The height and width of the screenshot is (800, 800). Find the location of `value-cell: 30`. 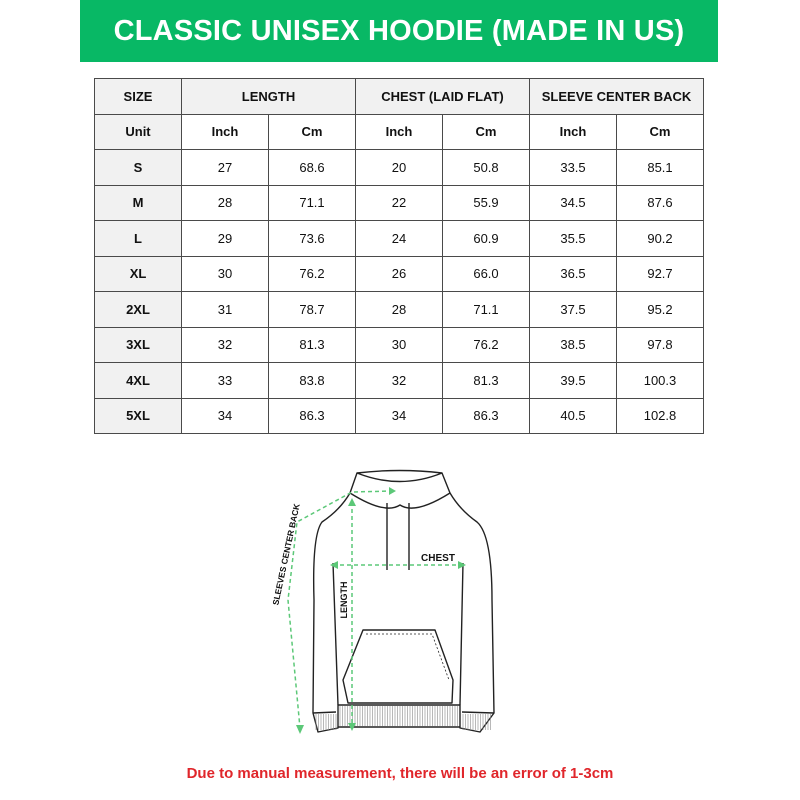

value-cell: 30 is located at coordinates (225, 273).